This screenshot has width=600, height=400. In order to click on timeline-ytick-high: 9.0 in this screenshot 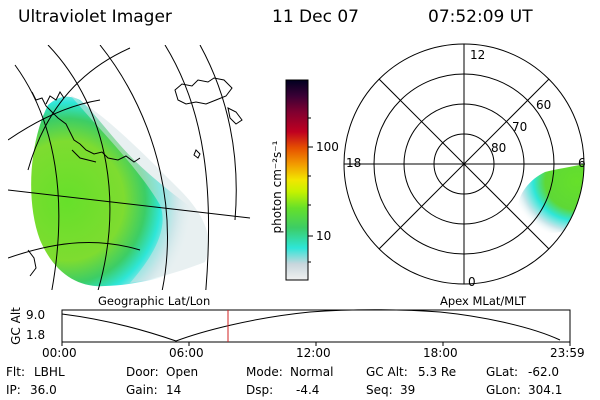, I will do `click(36, 315)`.